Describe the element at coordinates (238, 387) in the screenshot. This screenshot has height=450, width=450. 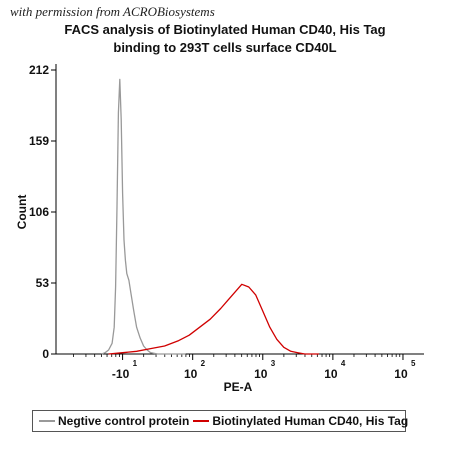
I see `x-axis-label: PE-A` at that location.